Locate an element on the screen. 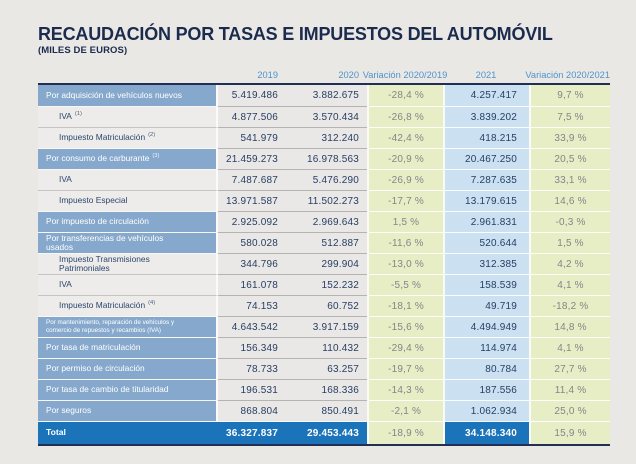 This screenshot has height=464, width=636. row-label-text: Por transferencias de vehículos usados is located at coordinates (105, 242).